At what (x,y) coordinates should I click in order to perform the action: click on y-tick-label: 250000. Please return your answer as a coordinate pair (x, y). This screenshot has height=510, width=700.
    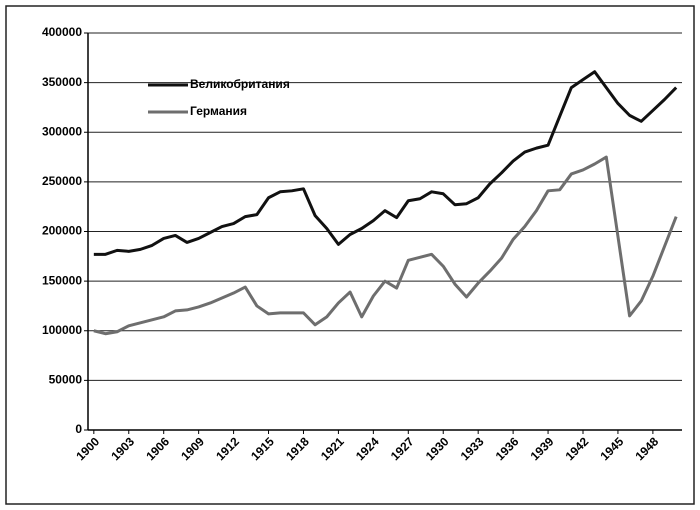
    Looking at the image, I should click on (62, 181).